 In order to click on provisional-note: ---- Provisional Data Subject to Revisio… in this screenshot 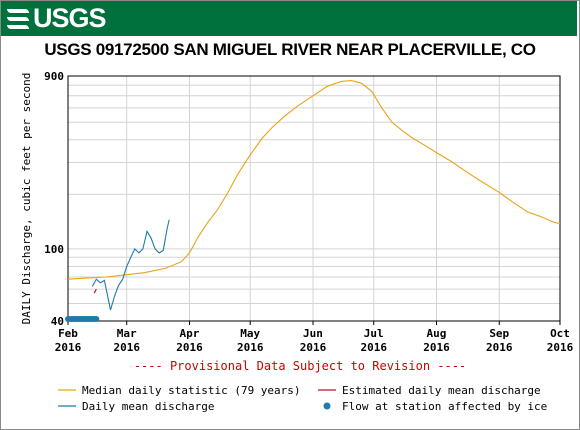, I will do `click(300, 366)`.